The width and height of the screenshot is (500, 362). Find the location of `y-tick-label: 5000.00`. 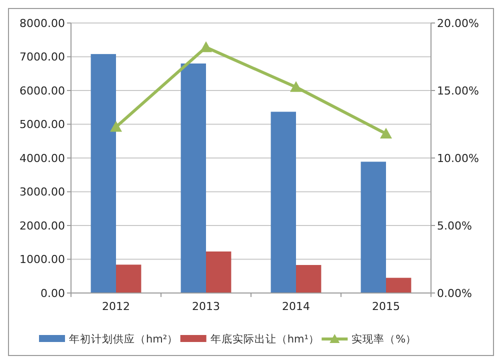

y-tick-label: 5000.00 is located at coordinates (42, 125).